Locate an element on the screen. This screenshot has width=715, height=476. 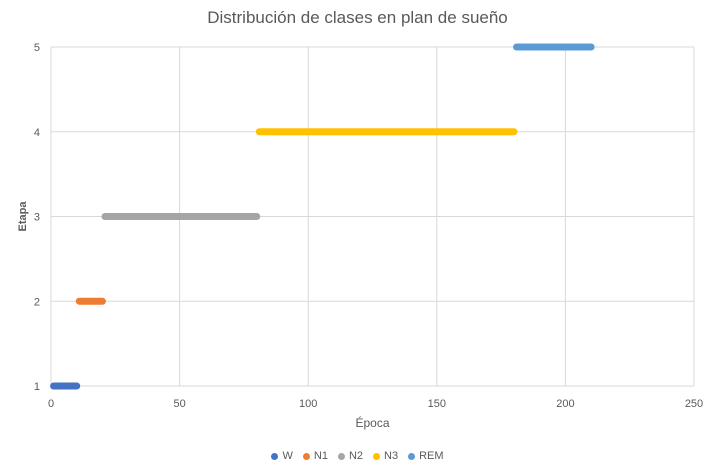
legend-item-n1: N1 is located at coordinates (315, 456).